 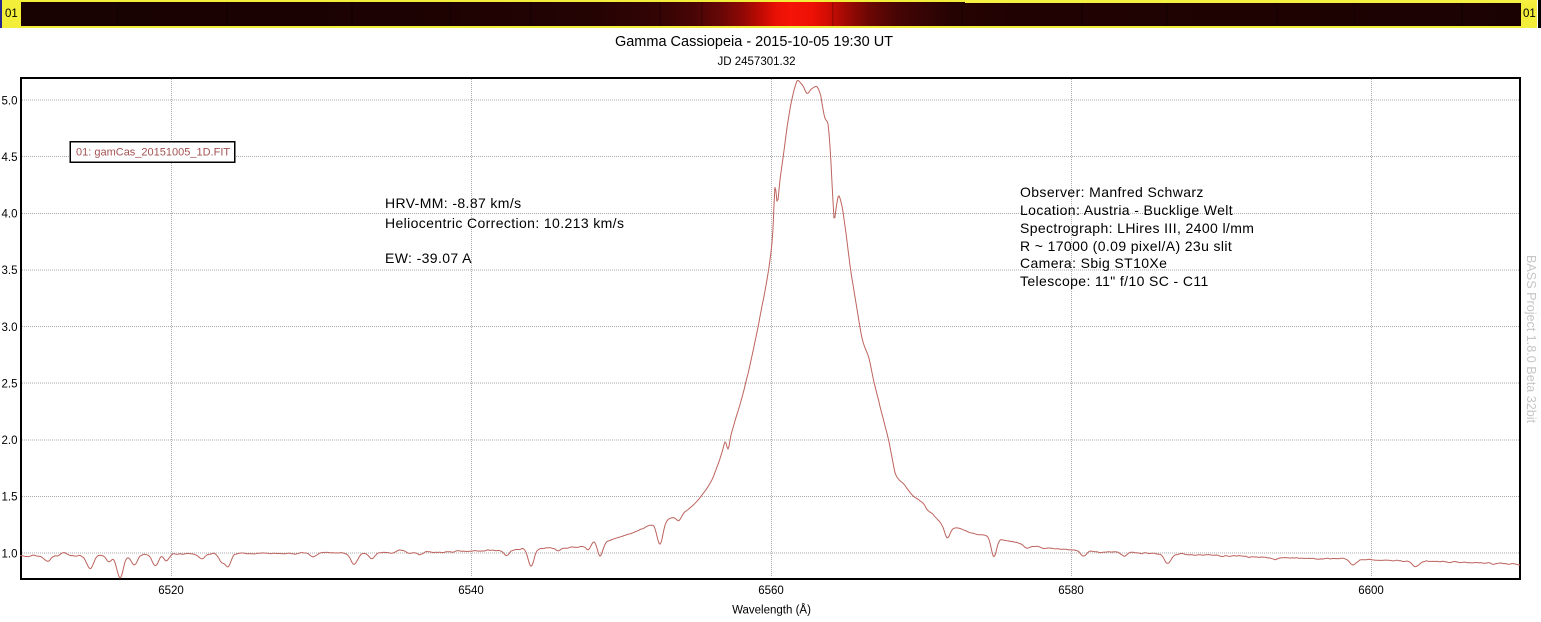 What do you see at coordinates (10, 441) in the screenshot?
I see `svg-text: 2.0` at bounding box center [10, 441].